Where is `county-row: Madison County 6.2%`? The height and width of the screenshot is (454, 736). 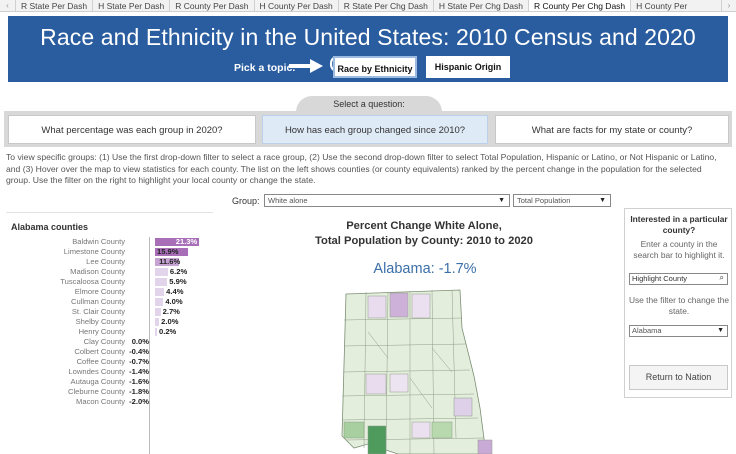 county-row: Madison County 6.2% is located at coordinates (102, 272).